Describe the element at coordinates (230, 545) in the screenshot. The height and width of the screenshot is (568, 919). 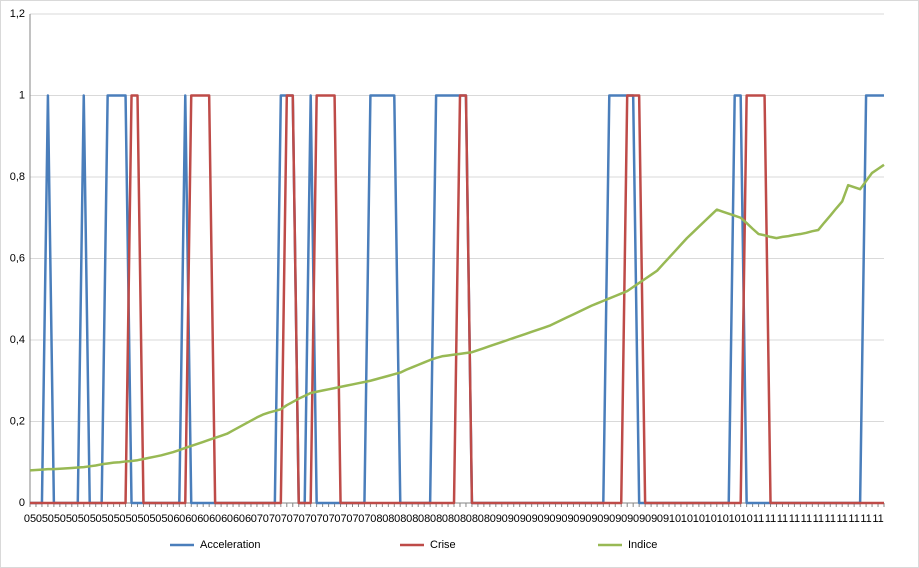
I see `legend-label: Acceleration` at that location.